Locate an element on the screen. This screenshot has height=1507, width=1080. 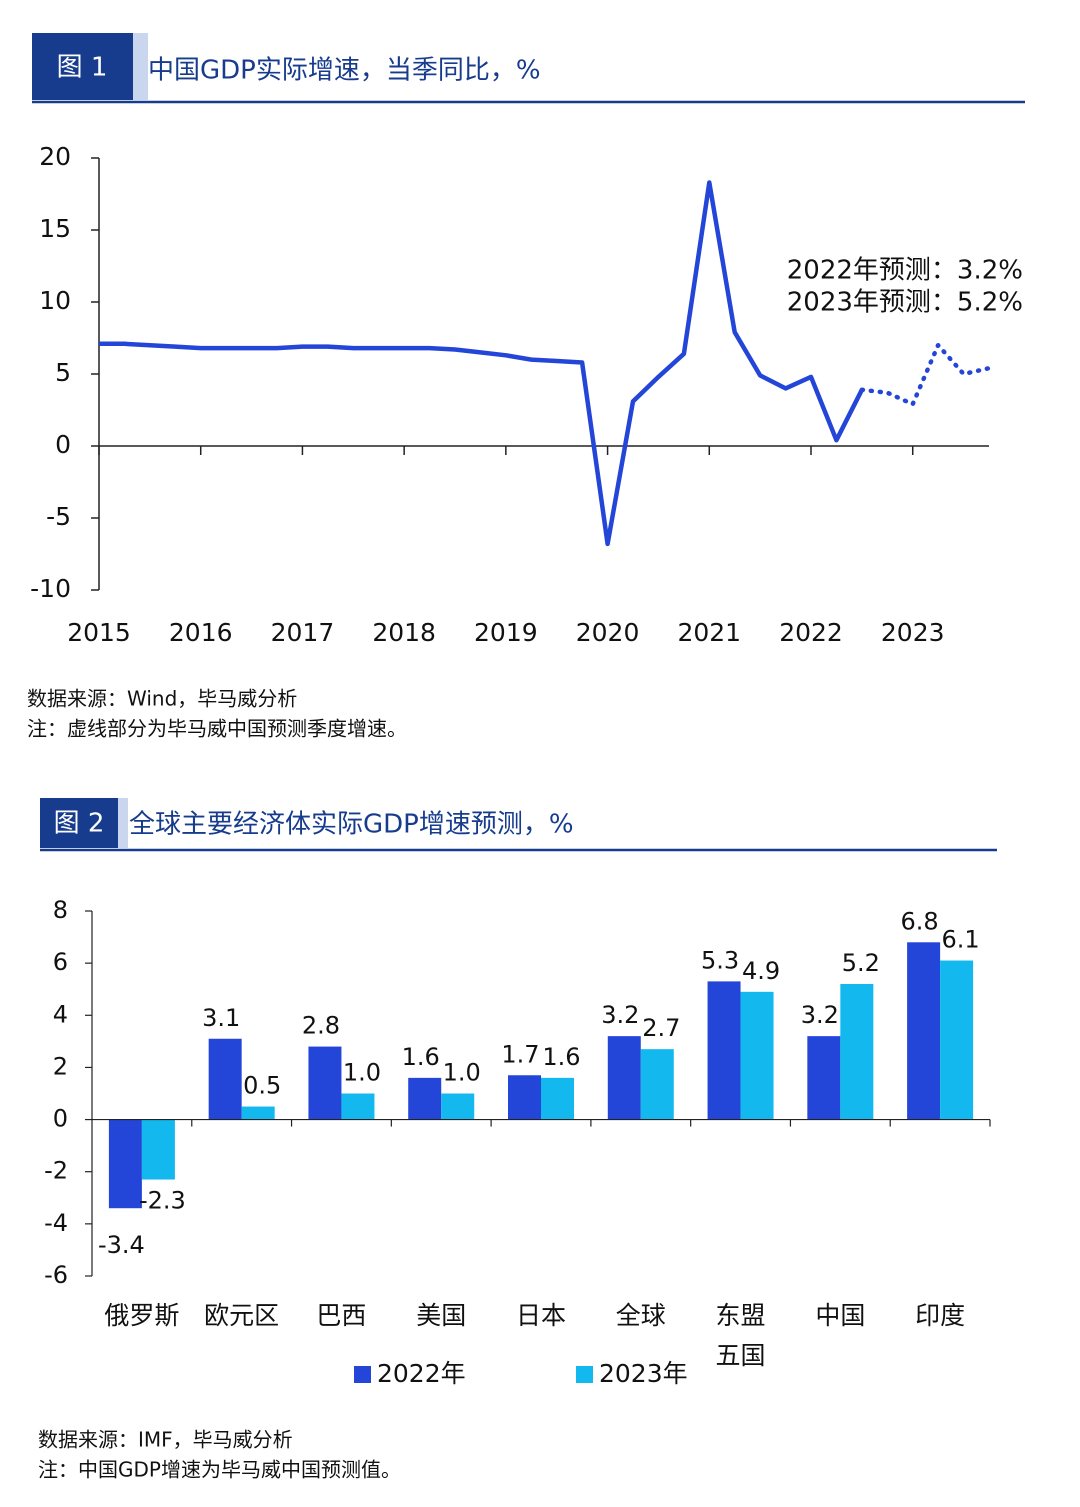
data-label: 6.8 is located at coordinates (920, 921).